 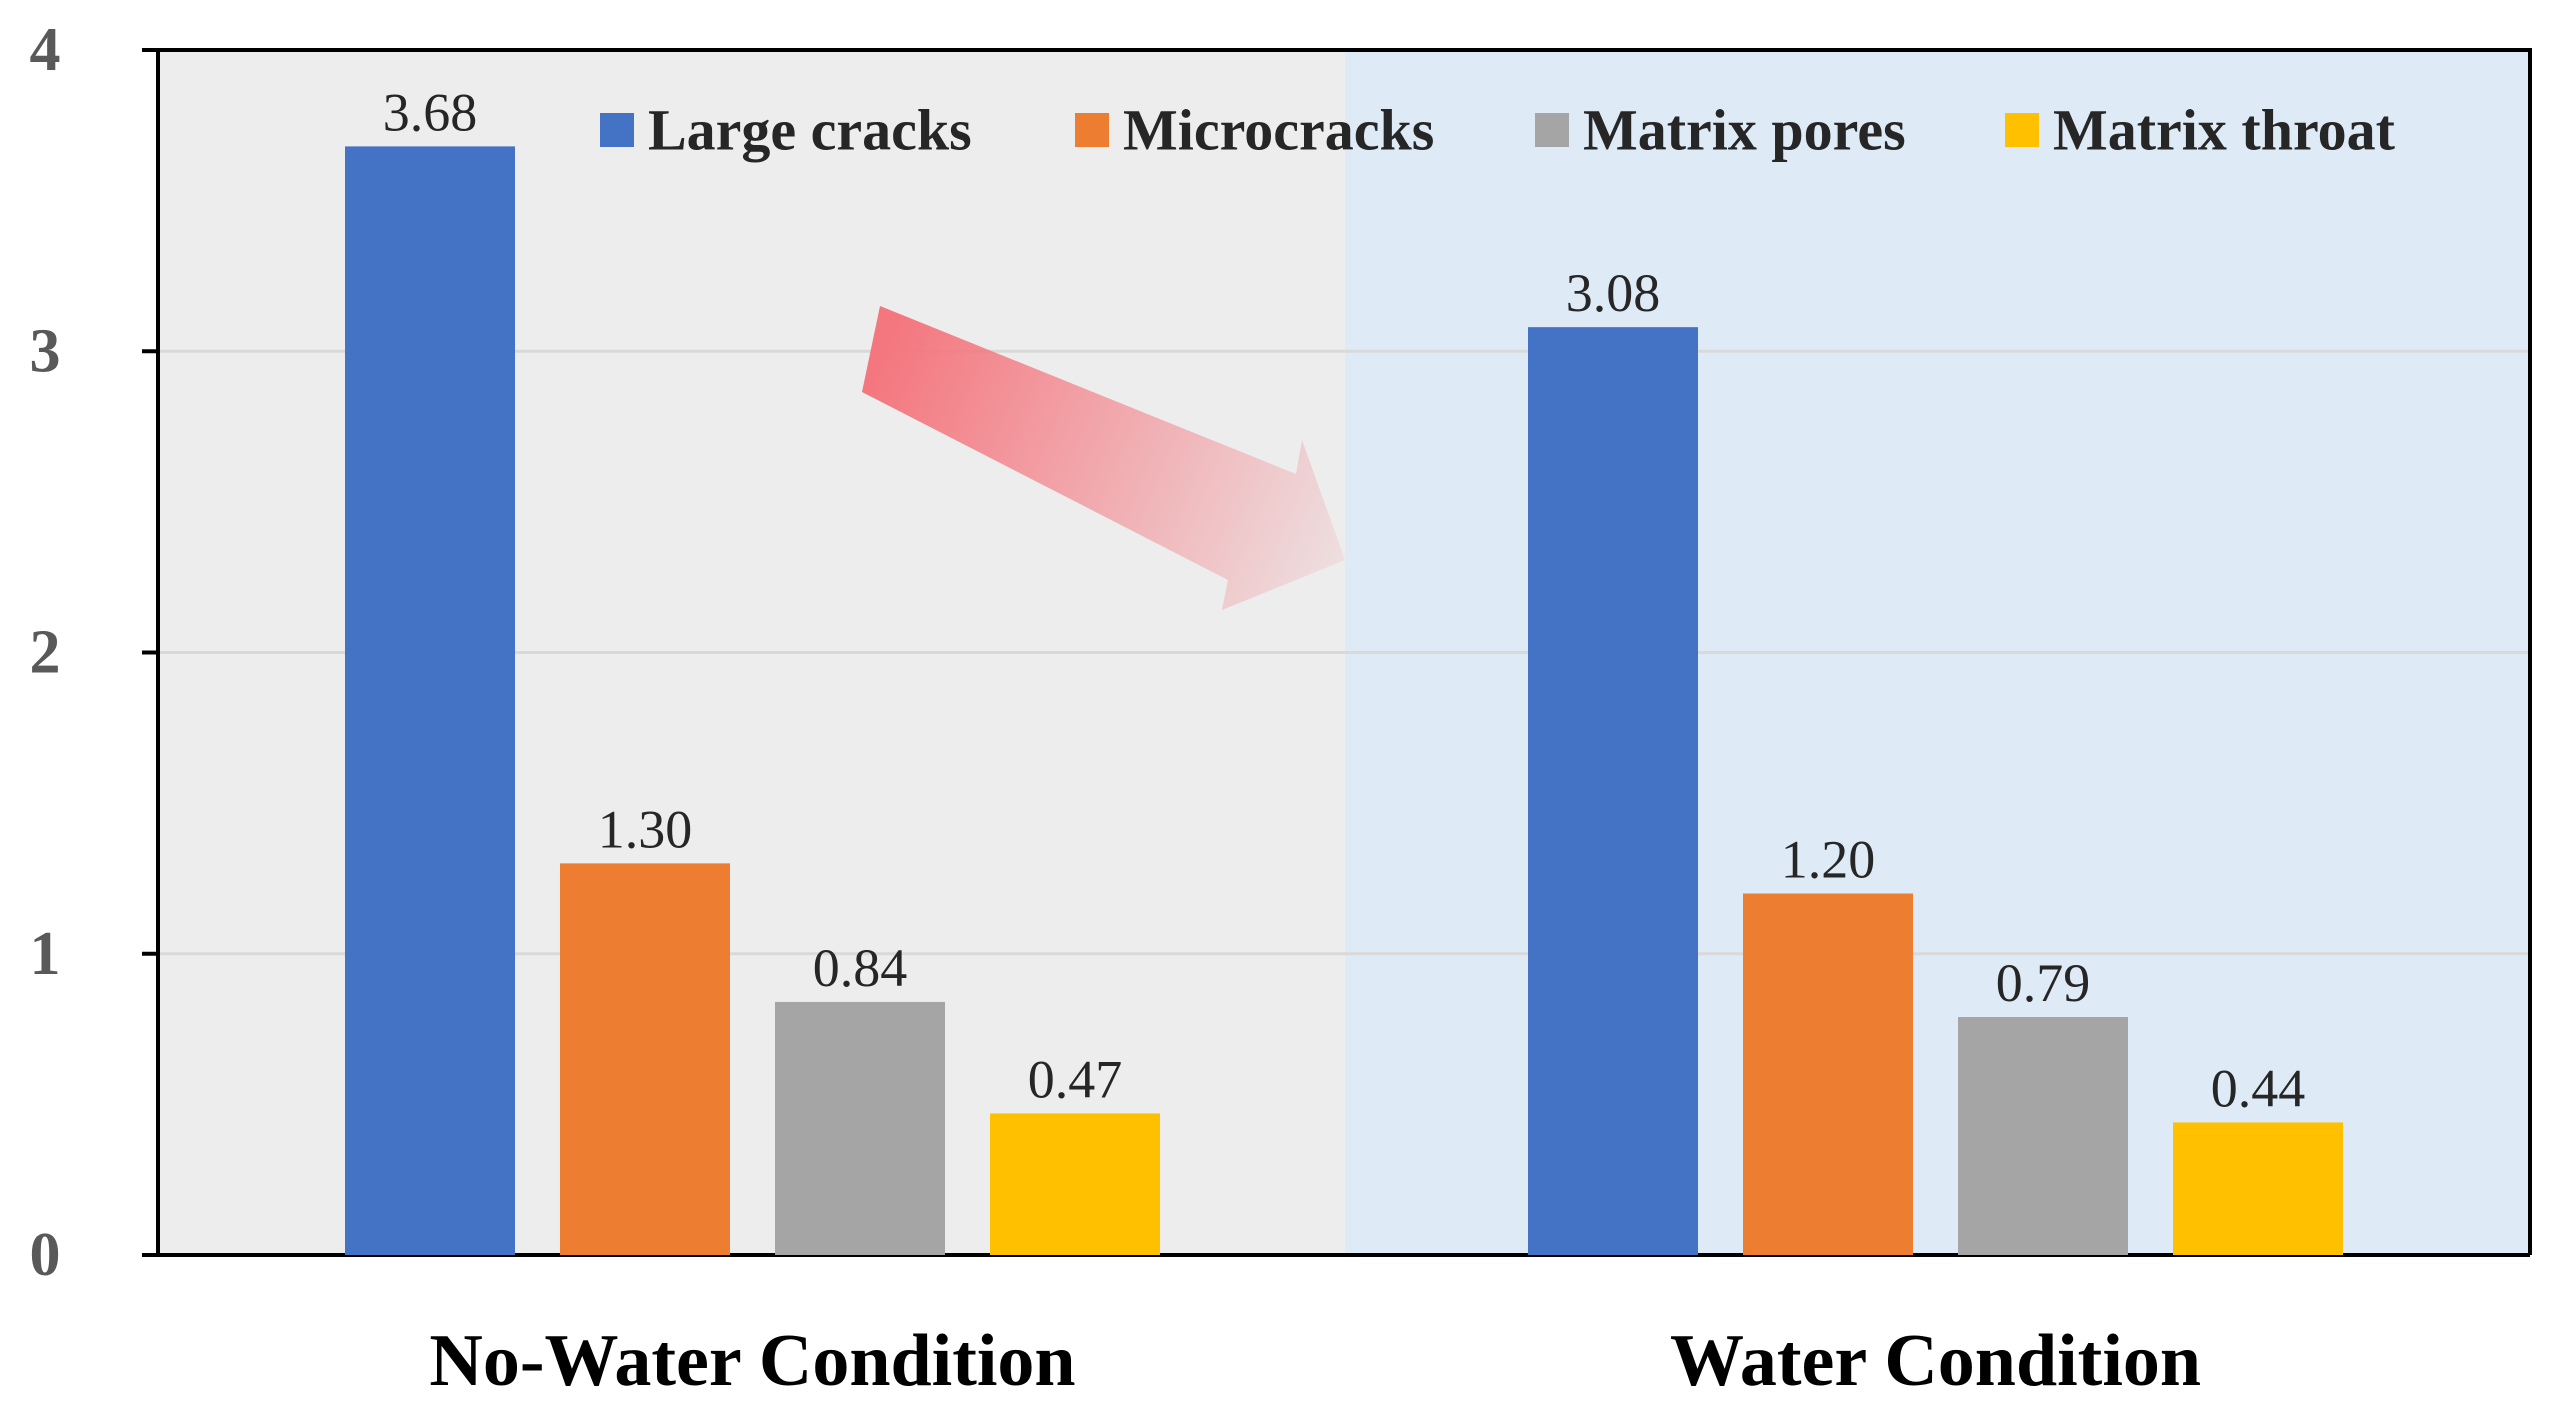 What do you see at coordinates (45, 351) in the screenshot?
I see `y-tick-label: 3` at bounding box center [45, 351].